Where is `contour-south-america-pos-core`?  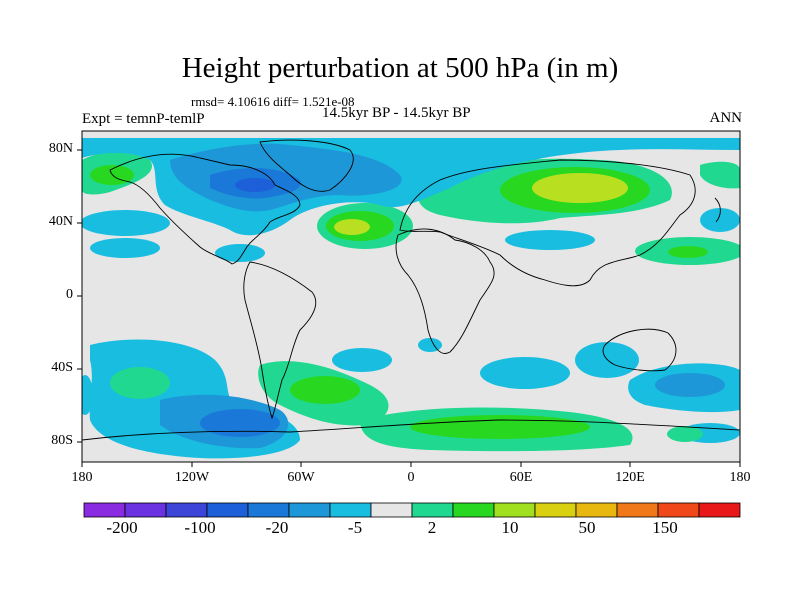 contour-south-america-pos-core is located at coordinates (325, 390).